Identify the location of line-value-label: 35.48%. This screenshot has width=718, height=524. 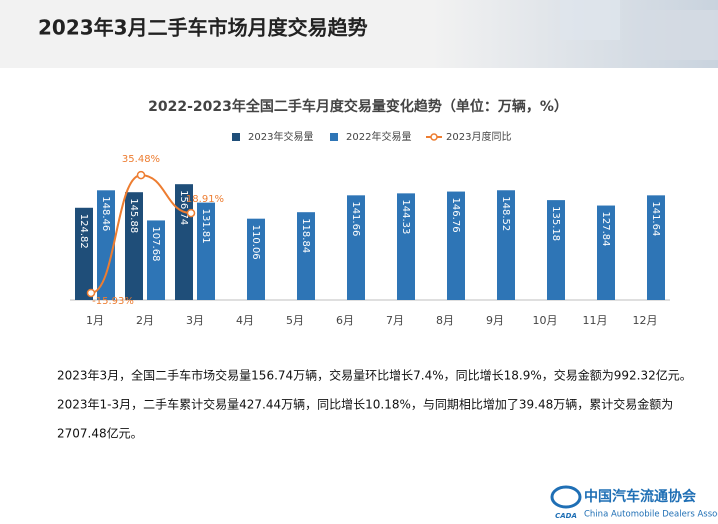
(141, 159).